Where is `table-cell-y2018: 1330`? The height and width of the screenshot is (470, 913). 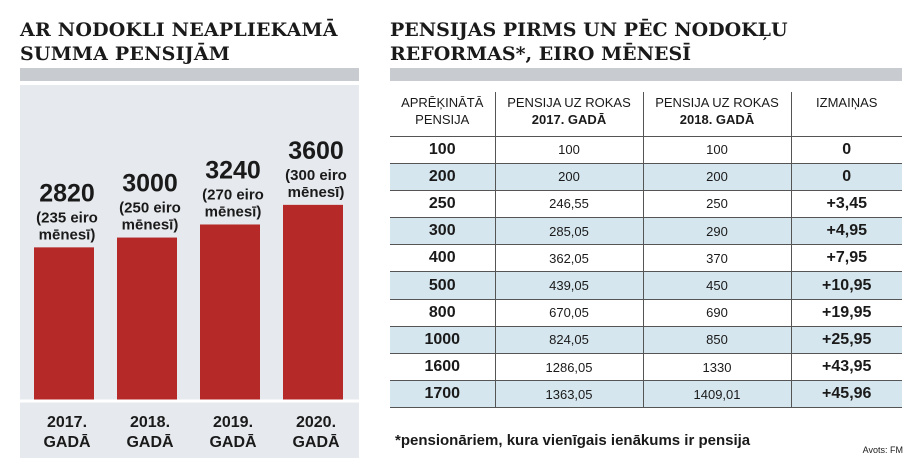 table-cell-y2018: 1330 is located at coordinates (716, 367).